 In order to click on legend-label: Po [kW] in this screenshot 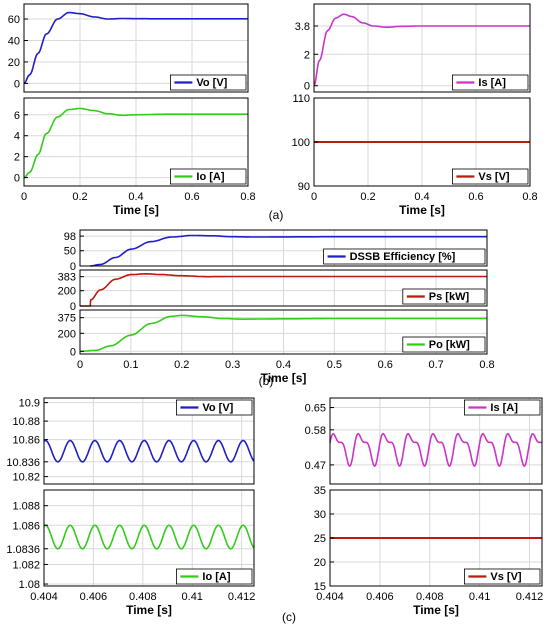, I will do `click(449, 345)`.